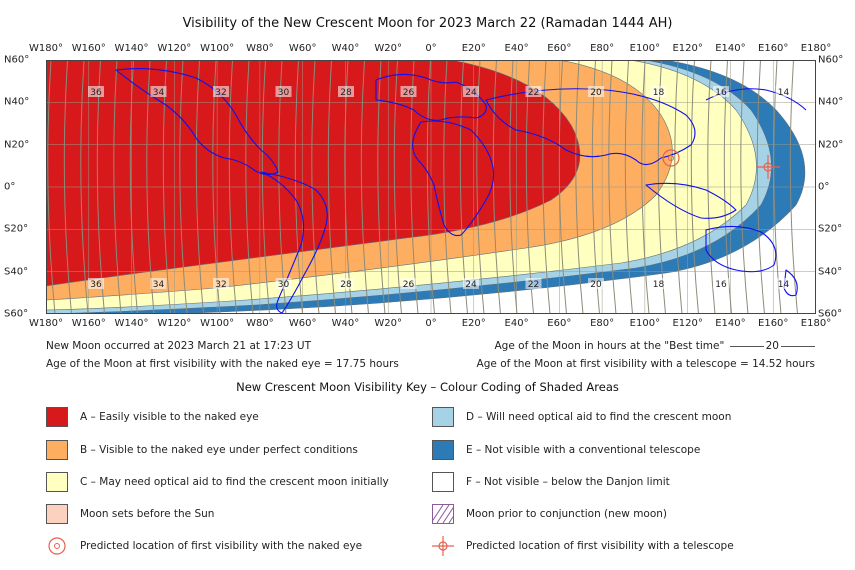 Image resolution: width=855 pixels, height=570 pixels. What do you see at coordinates (16, 229) in the screenshot?
I see `latitude-label: S20°` at bounding box center [16, 229].